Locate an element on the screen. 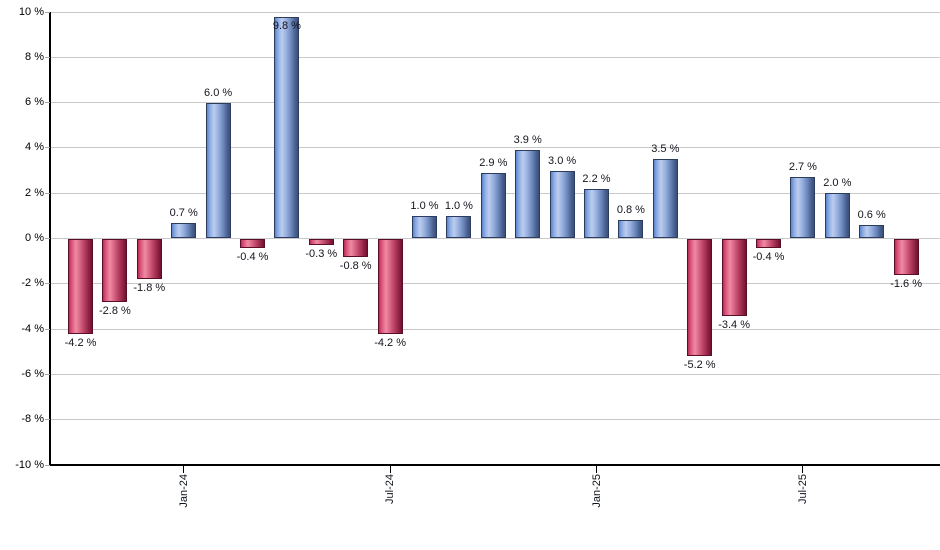 The width and height of the screenshot is (940, 550). bar-value-label: -0.8 % is located at coordinates (355, 265).